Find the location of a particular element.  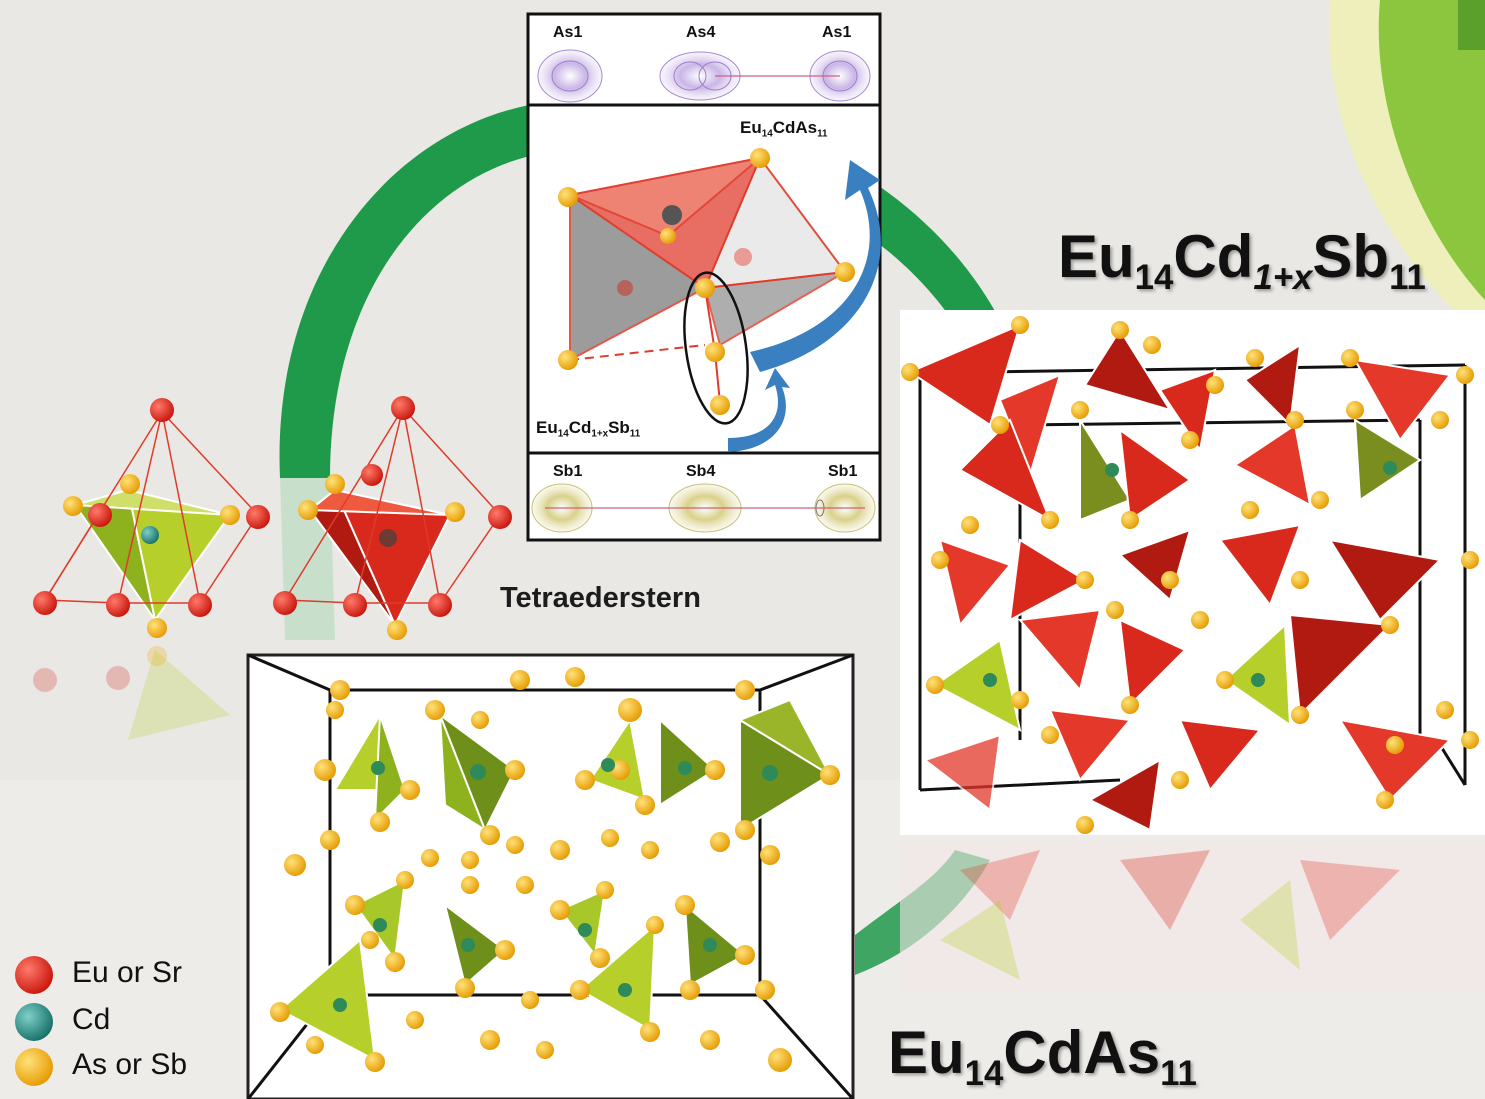

legend-item-cd: Cd is located at coordinates (91, 1020).